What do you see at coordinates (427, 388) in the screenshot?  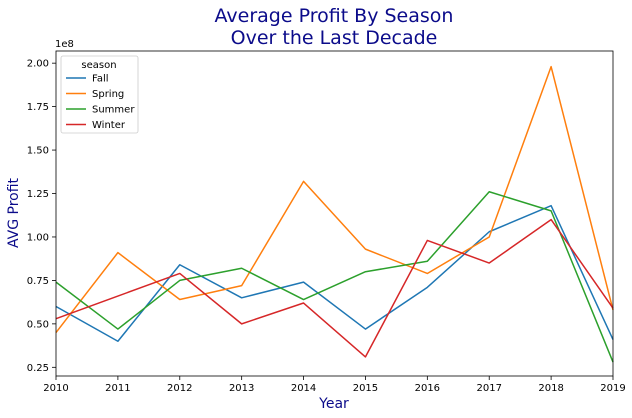 I see `x-tick-label: 2016` at bounding box center [427, 388].